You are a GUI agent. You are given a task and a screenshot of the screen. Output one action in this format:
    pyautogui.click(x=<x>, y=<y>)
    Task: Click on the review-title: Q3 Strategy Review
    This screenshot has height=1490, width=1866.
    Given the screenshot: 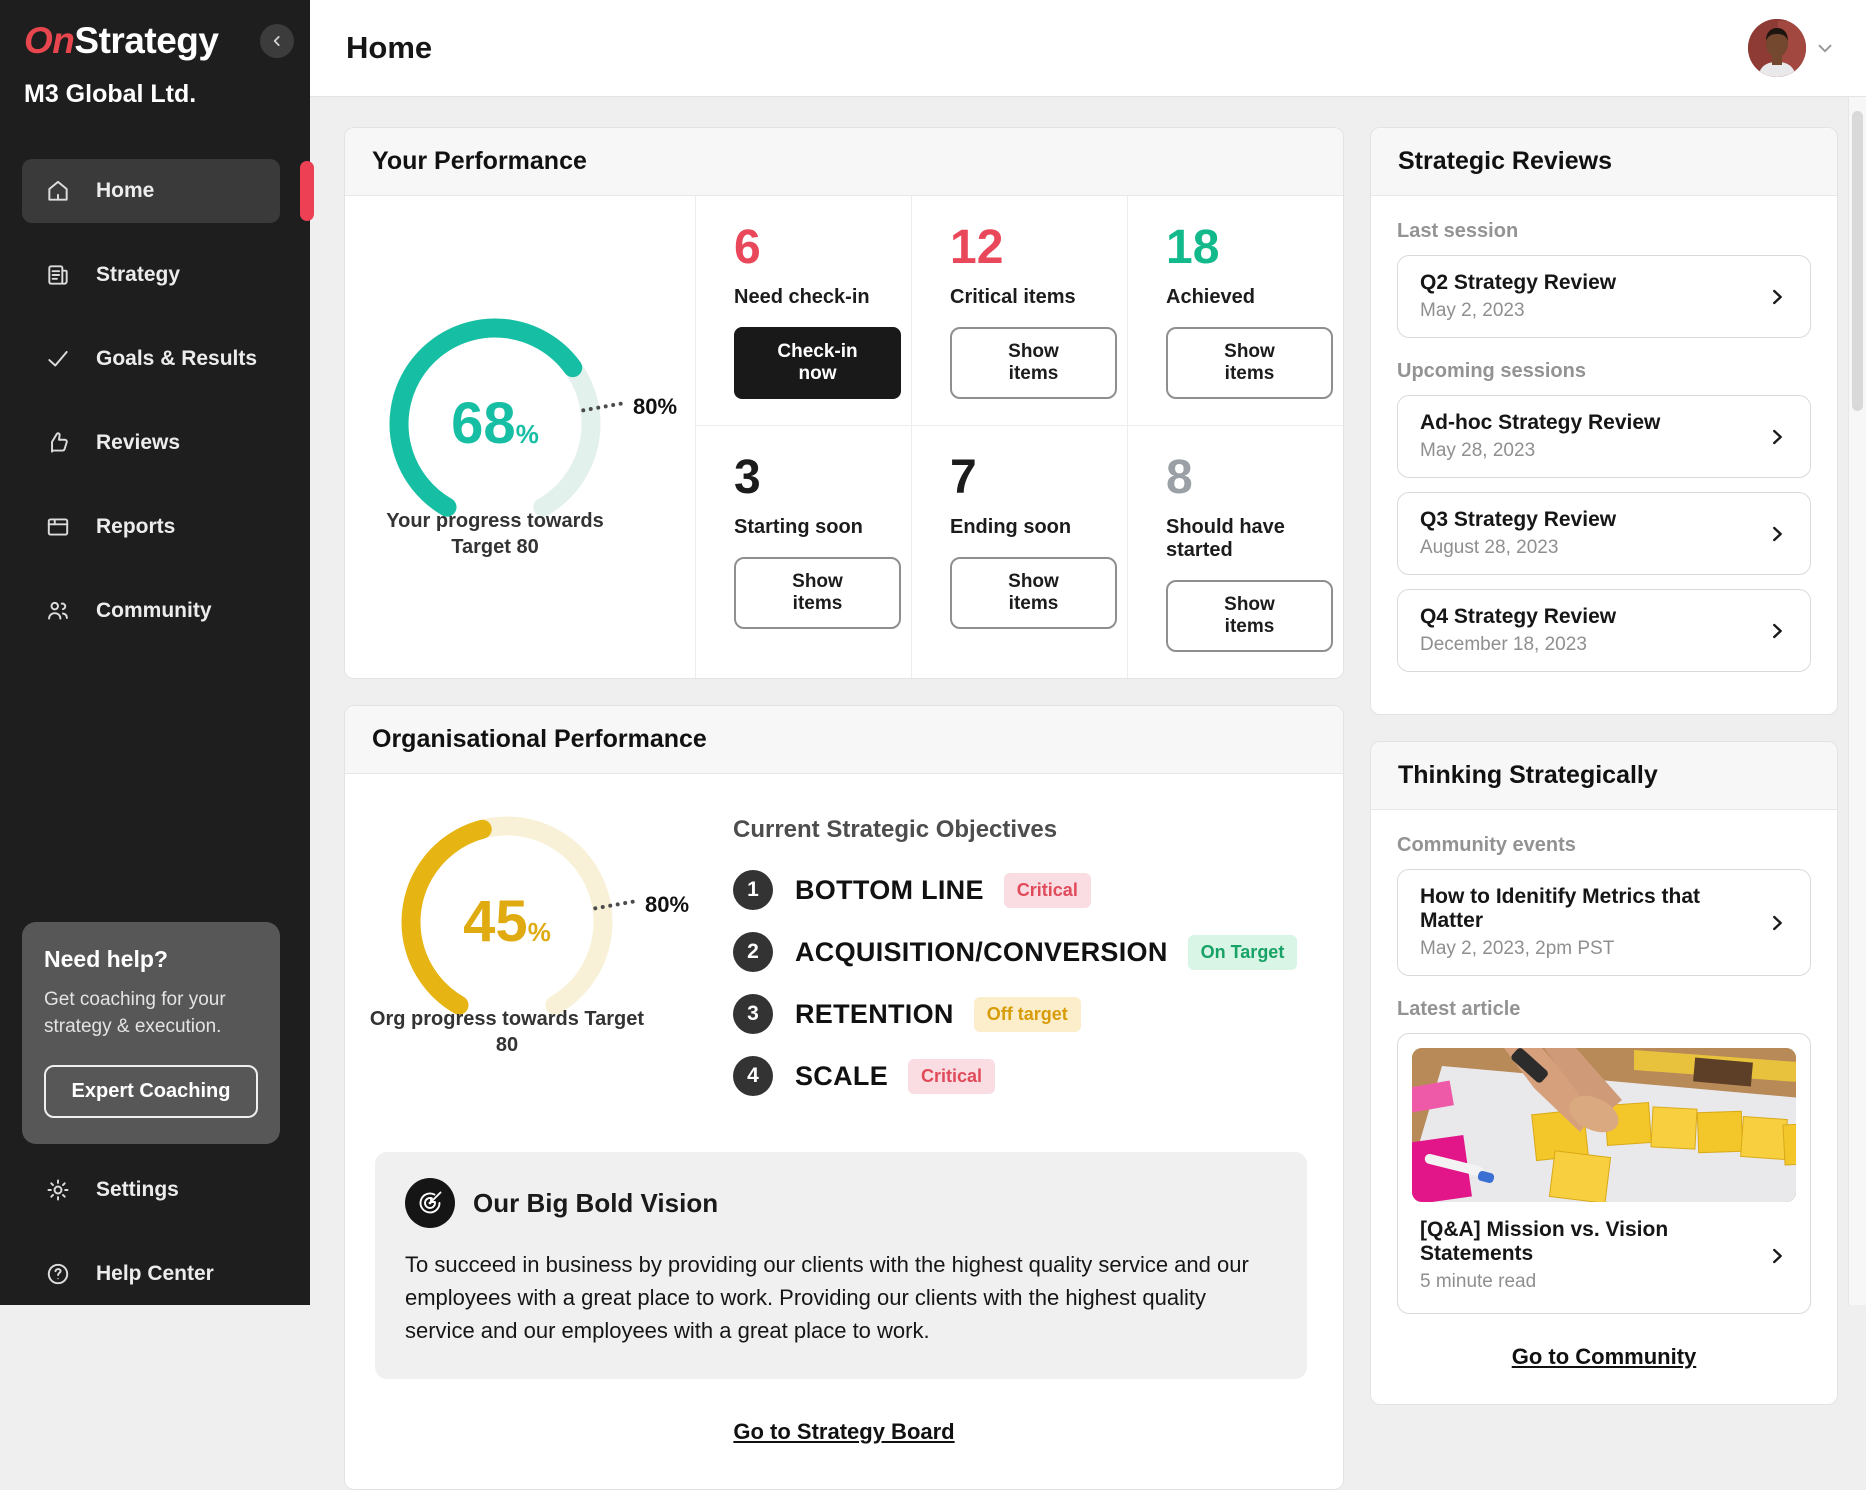 What is the action you would take?
    pyautogui.click(x=1518, y=519)
    